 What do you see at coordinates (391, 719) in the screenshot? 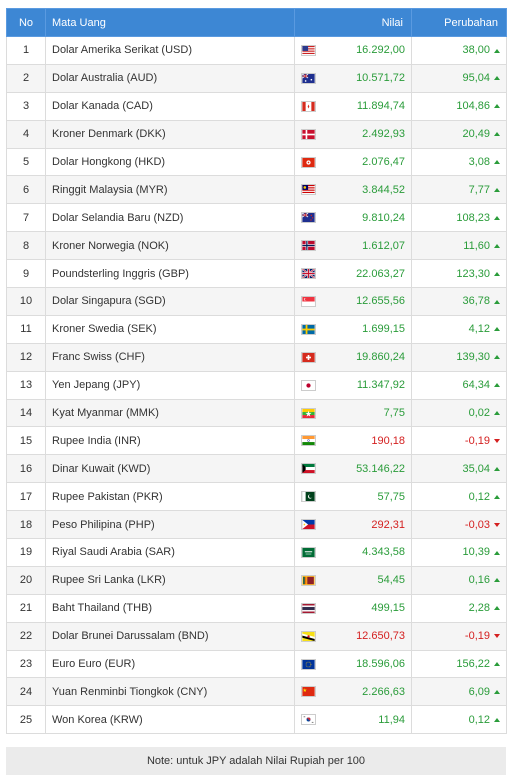
I see `currency-value: 11,94` at bounding box center [391, 719].